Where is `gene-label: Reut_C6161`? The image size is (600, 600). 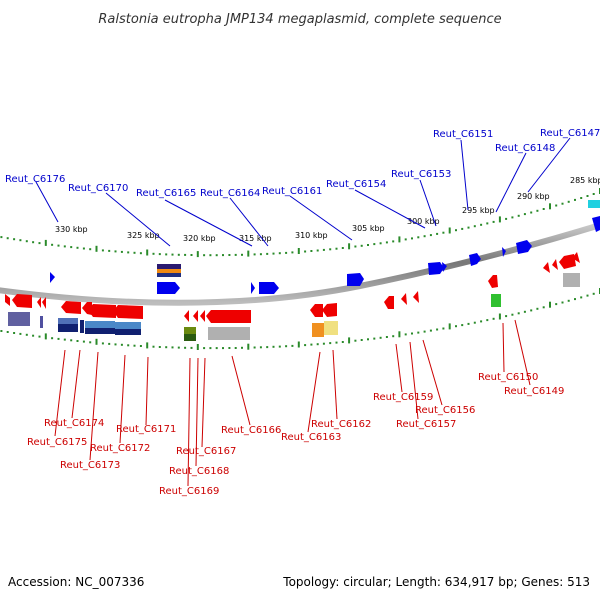
gene-label: Reut_C6161 is located at coordinates (292, 191).